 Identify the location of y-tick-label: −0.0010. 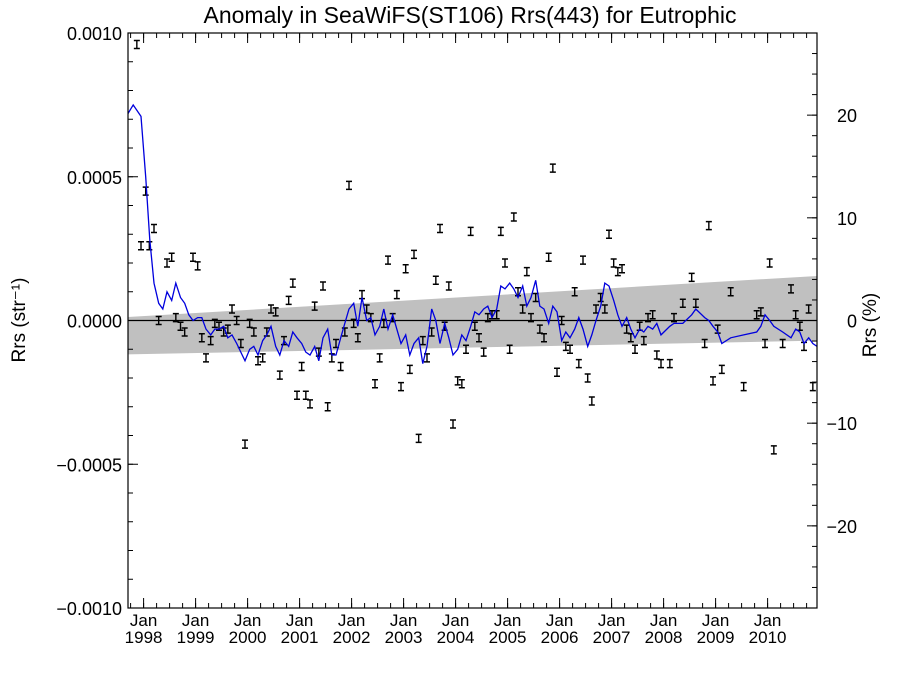
(89, 609).